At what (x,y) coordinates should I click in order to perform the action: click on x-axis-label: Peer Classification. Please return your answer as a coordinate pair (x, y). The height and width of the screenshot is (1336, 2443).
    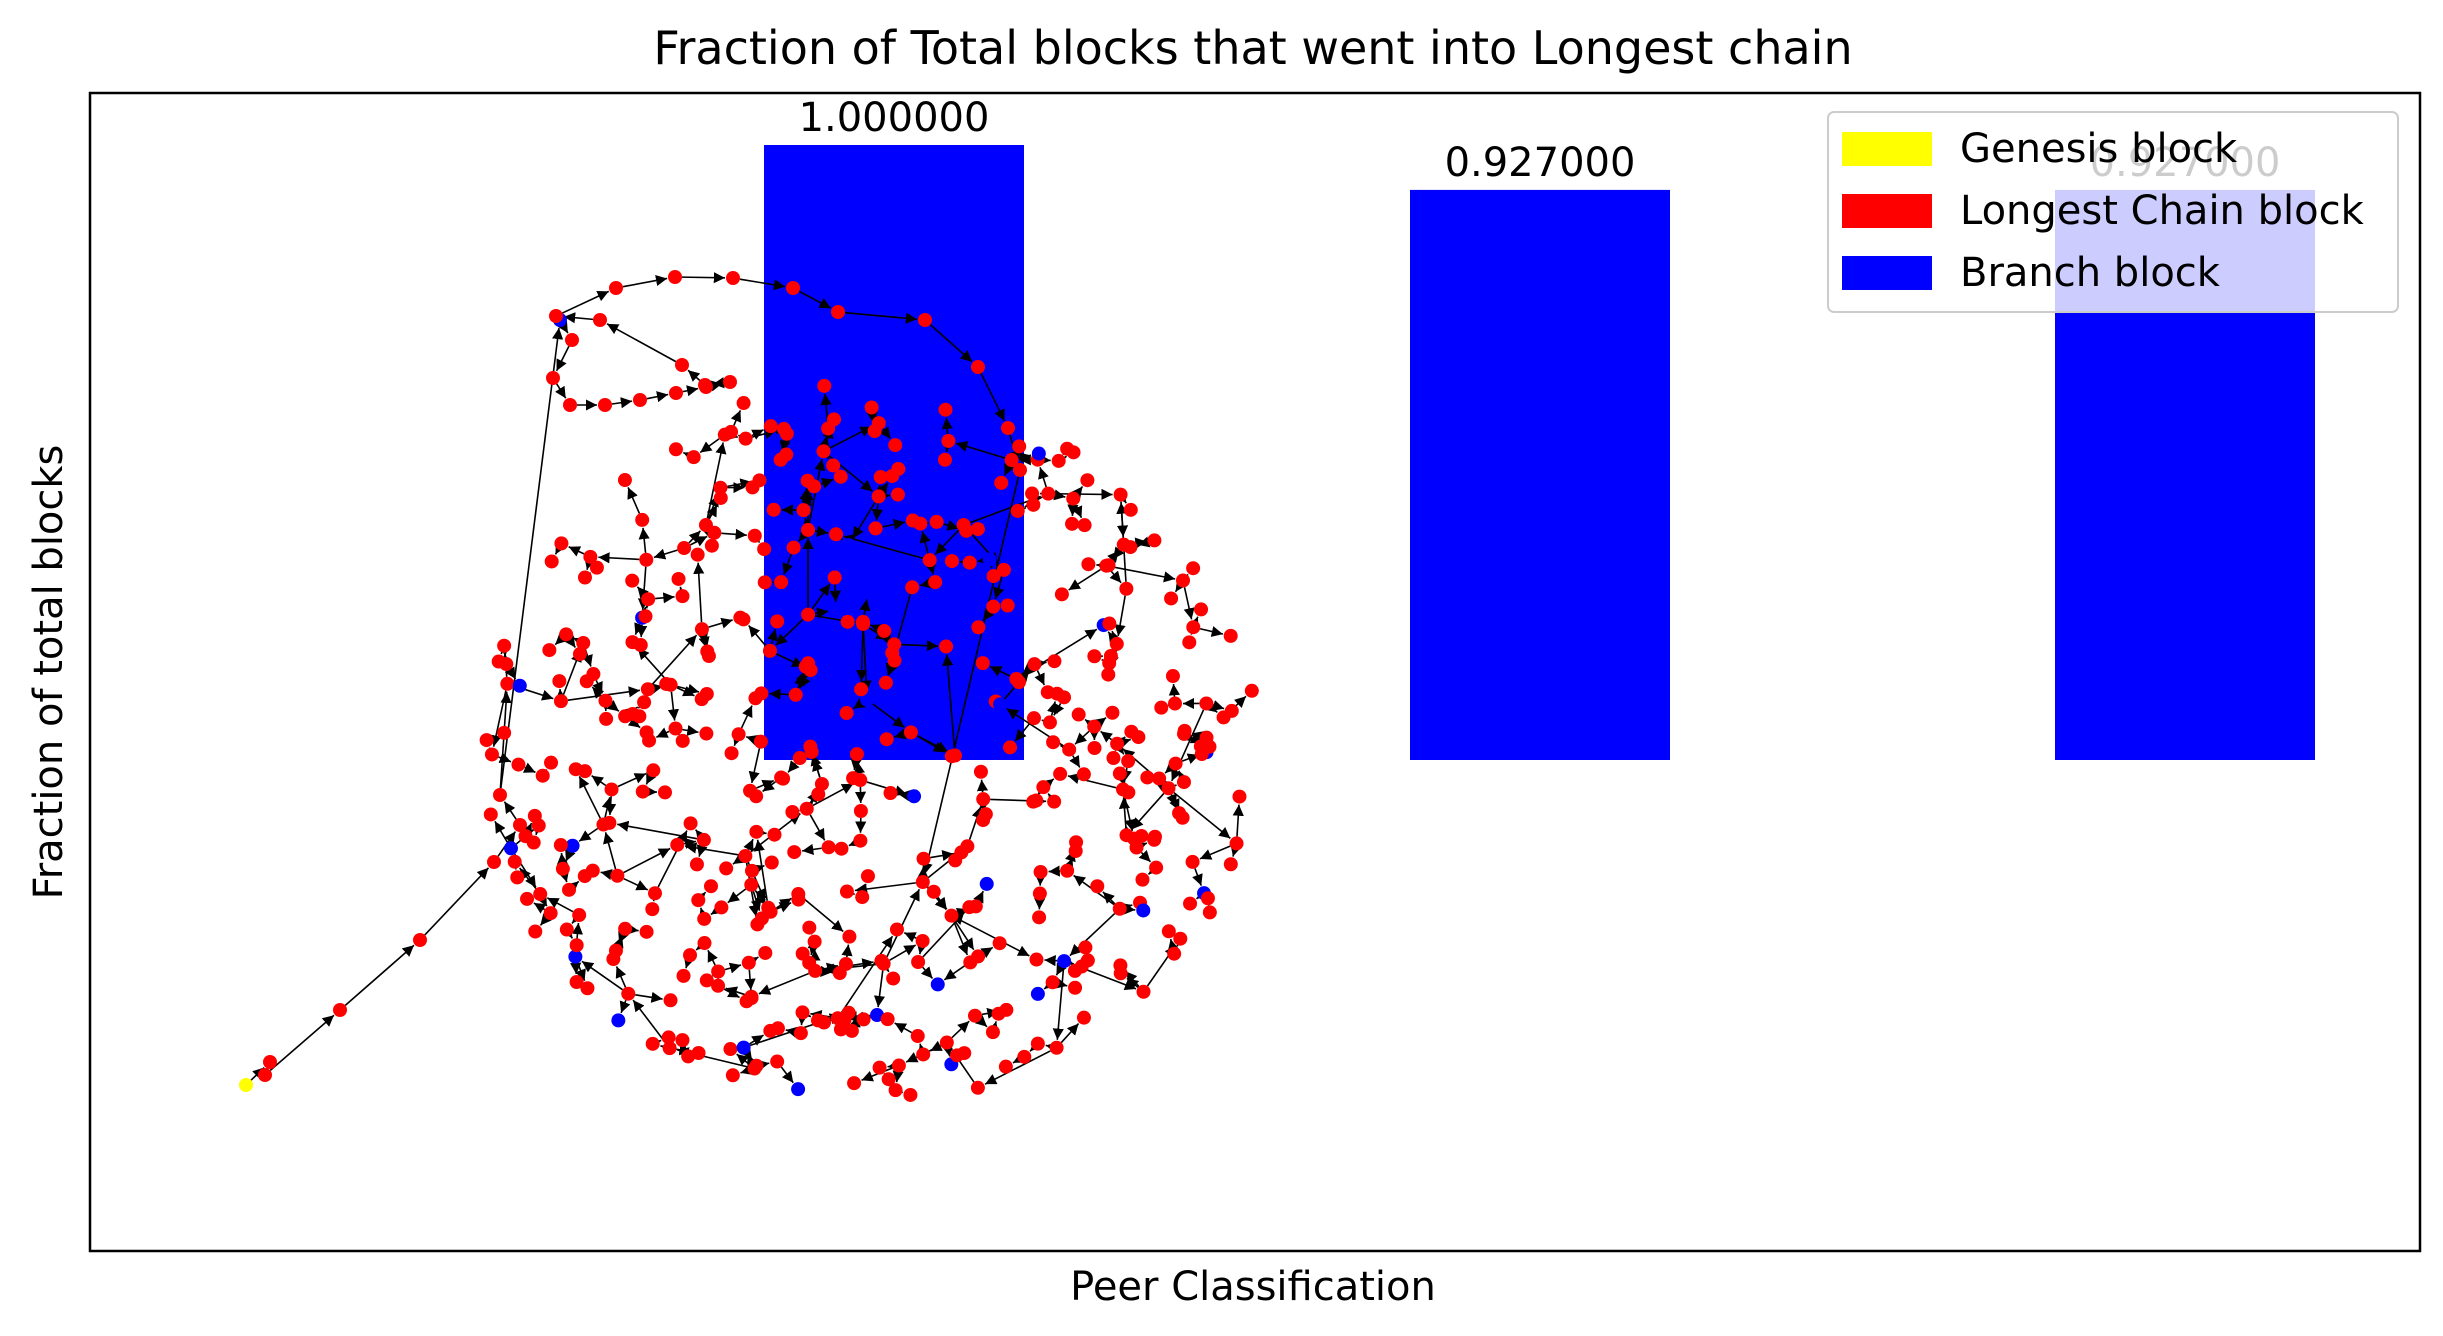
    Looking at the image, I should click on (1253, 1287).